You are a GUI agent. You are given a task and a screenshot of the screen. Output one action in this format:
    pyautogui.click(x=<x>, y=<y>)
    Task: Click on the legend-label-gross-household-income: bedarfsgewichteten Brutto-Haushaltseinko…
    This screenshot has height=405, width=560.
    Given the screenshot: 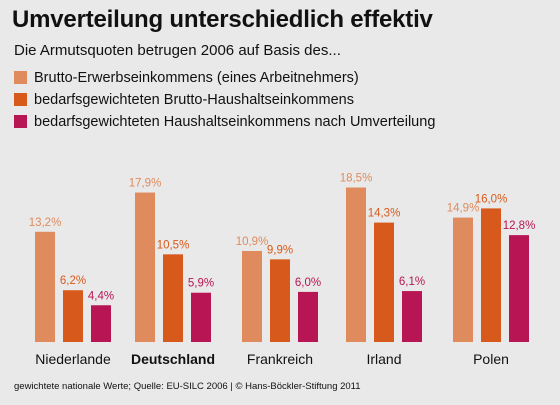 What is the action you would take?
    pyautogui.click(x=194, y=100)
    